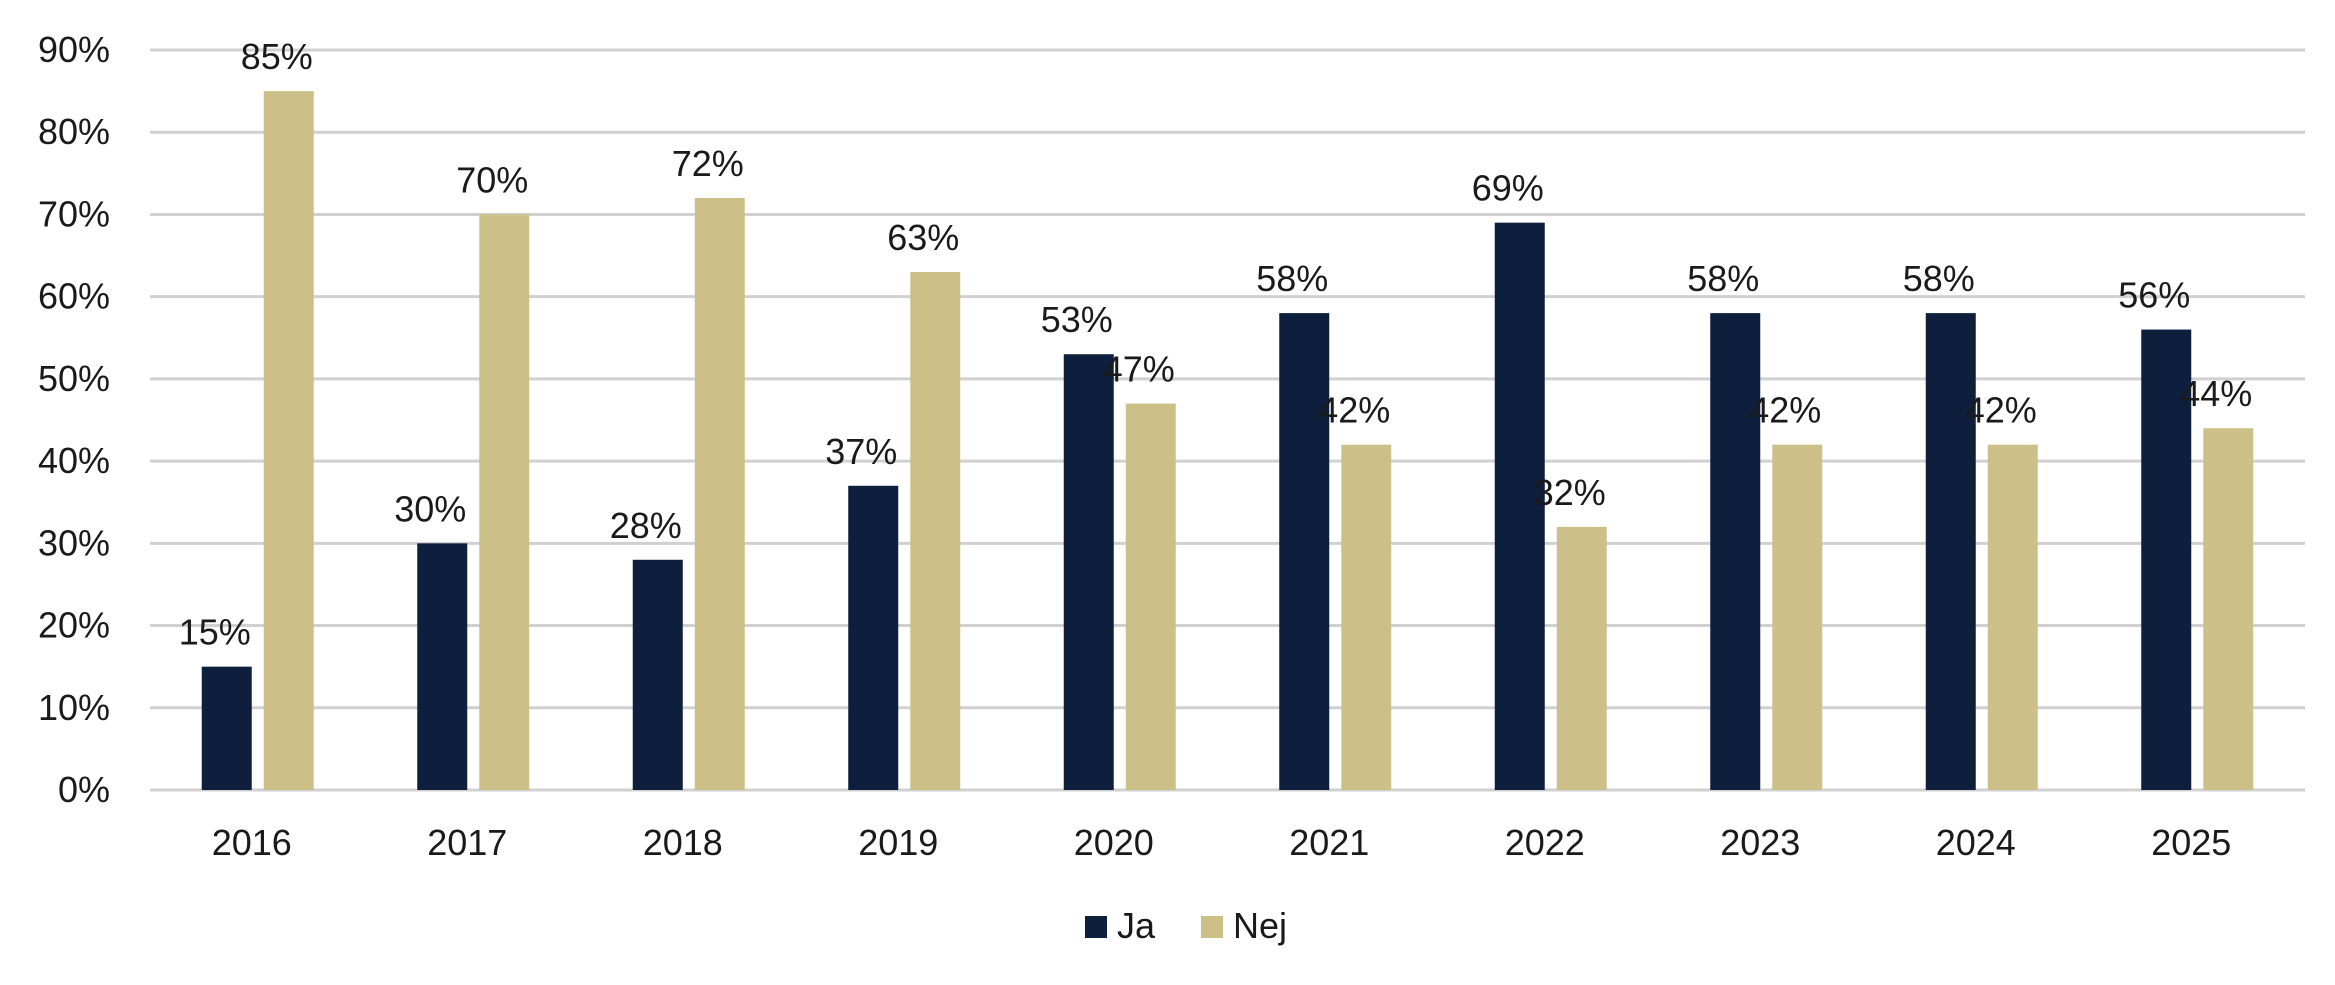 The image size is (2335, 985). Describe the element at coordinates (1723, 278) in the screenshot. I see `data-label-ja-2023: 58%` at that location.